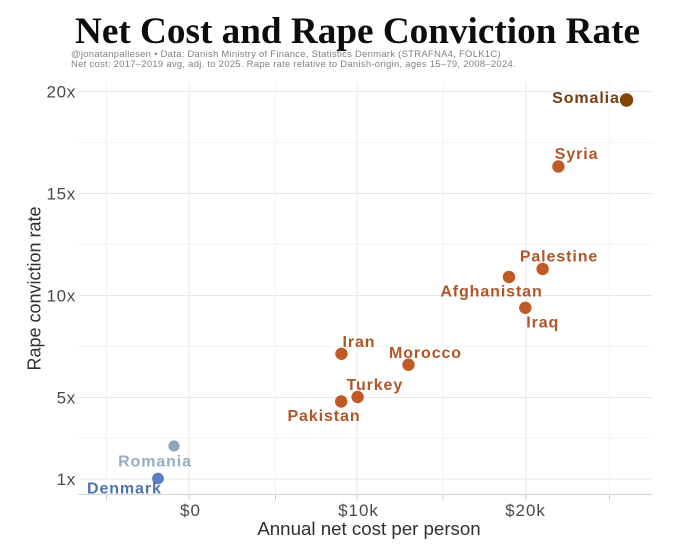  I want to click on svg-text: Palestine, so click(559, 256).